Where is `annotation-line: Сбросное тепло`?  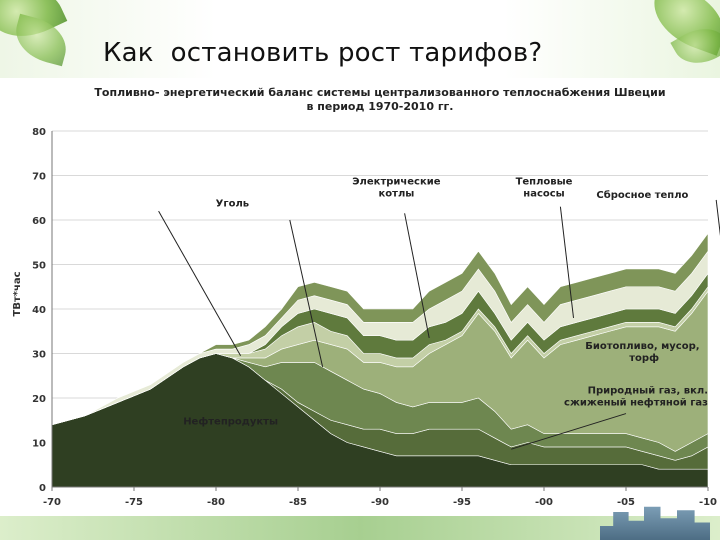
annotation-line: Сбросное тепло is located at coordinates (642, 195).